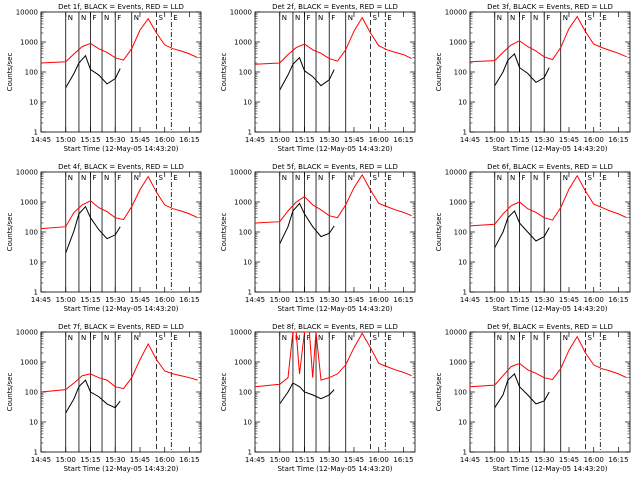 The height and width of the screenshot is (480, 640). Describe the element at coordinates (550, 327) in the screenshot. I see `plot-title: Det 9f, BLACK = Events, RED = LLD` at that location.